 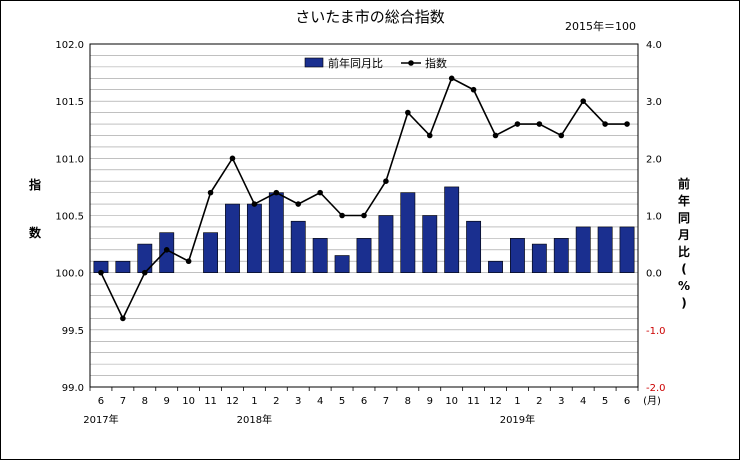 I want to click on left-tick-label: 101.0, so click(x=69, y=159).